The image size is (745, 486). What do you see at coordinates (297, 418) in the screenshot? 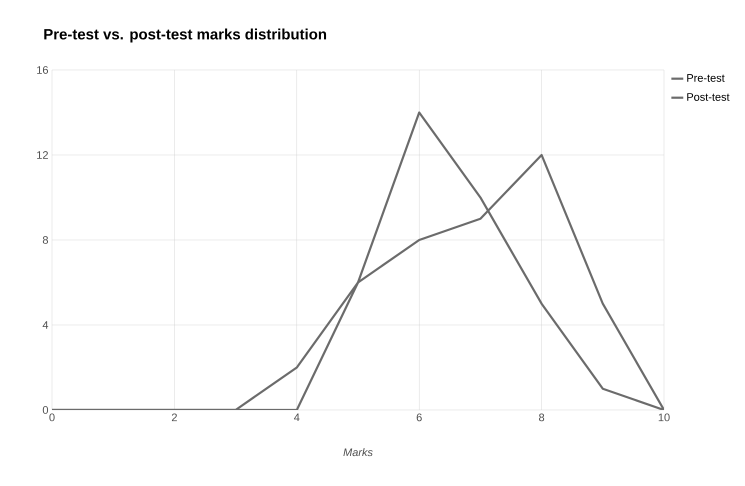
I see `x-tick-label: 4` at bounding box center [297, 418].